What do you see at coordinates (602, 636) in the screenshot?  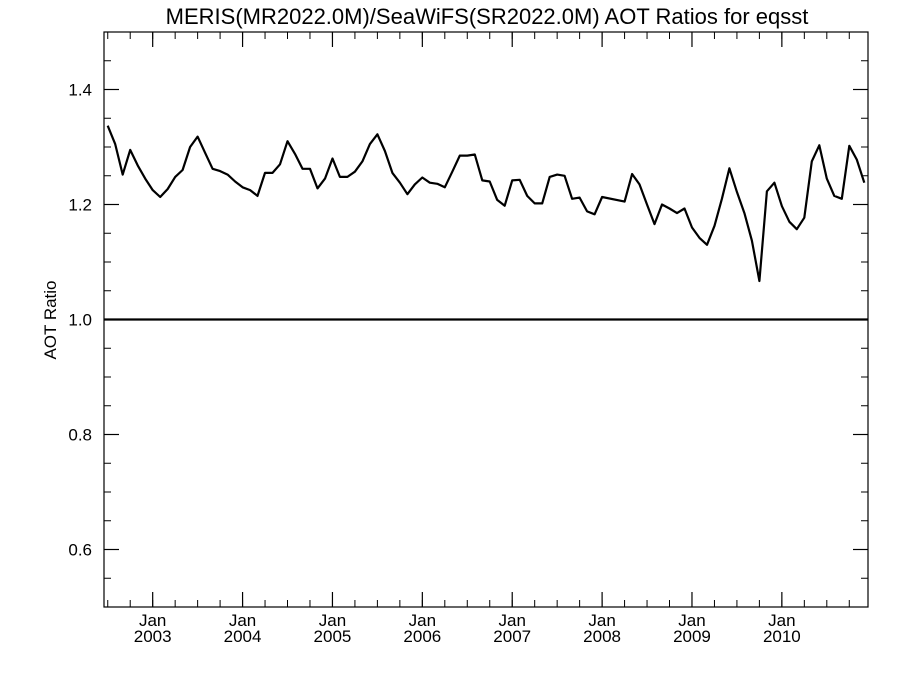 I see `x-tick-label-year: 2008` at bounding box center [602, 636].